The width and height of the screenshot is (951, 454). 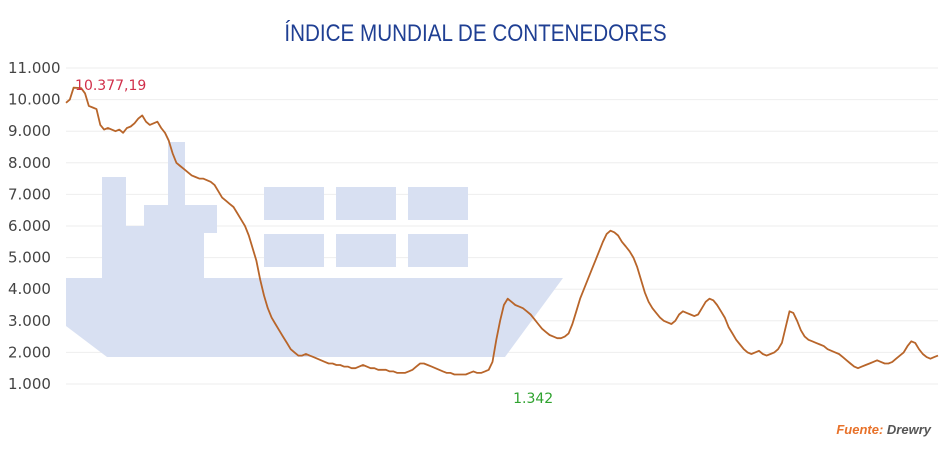 I want to click on y-tick-label: 10.000, so click(x=34, y=100).